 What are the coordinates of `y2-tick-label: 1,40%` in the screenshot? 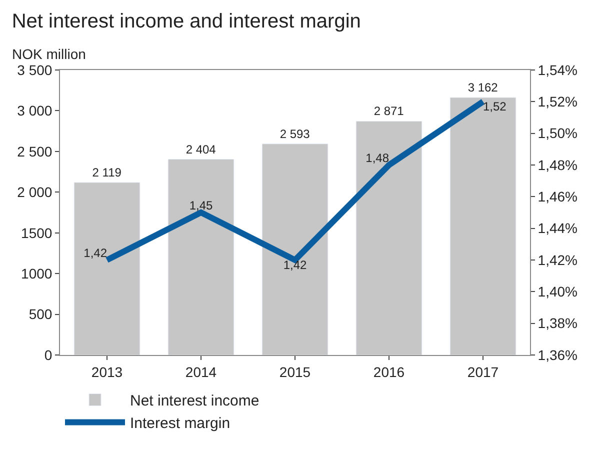 It's located at (558, 292).